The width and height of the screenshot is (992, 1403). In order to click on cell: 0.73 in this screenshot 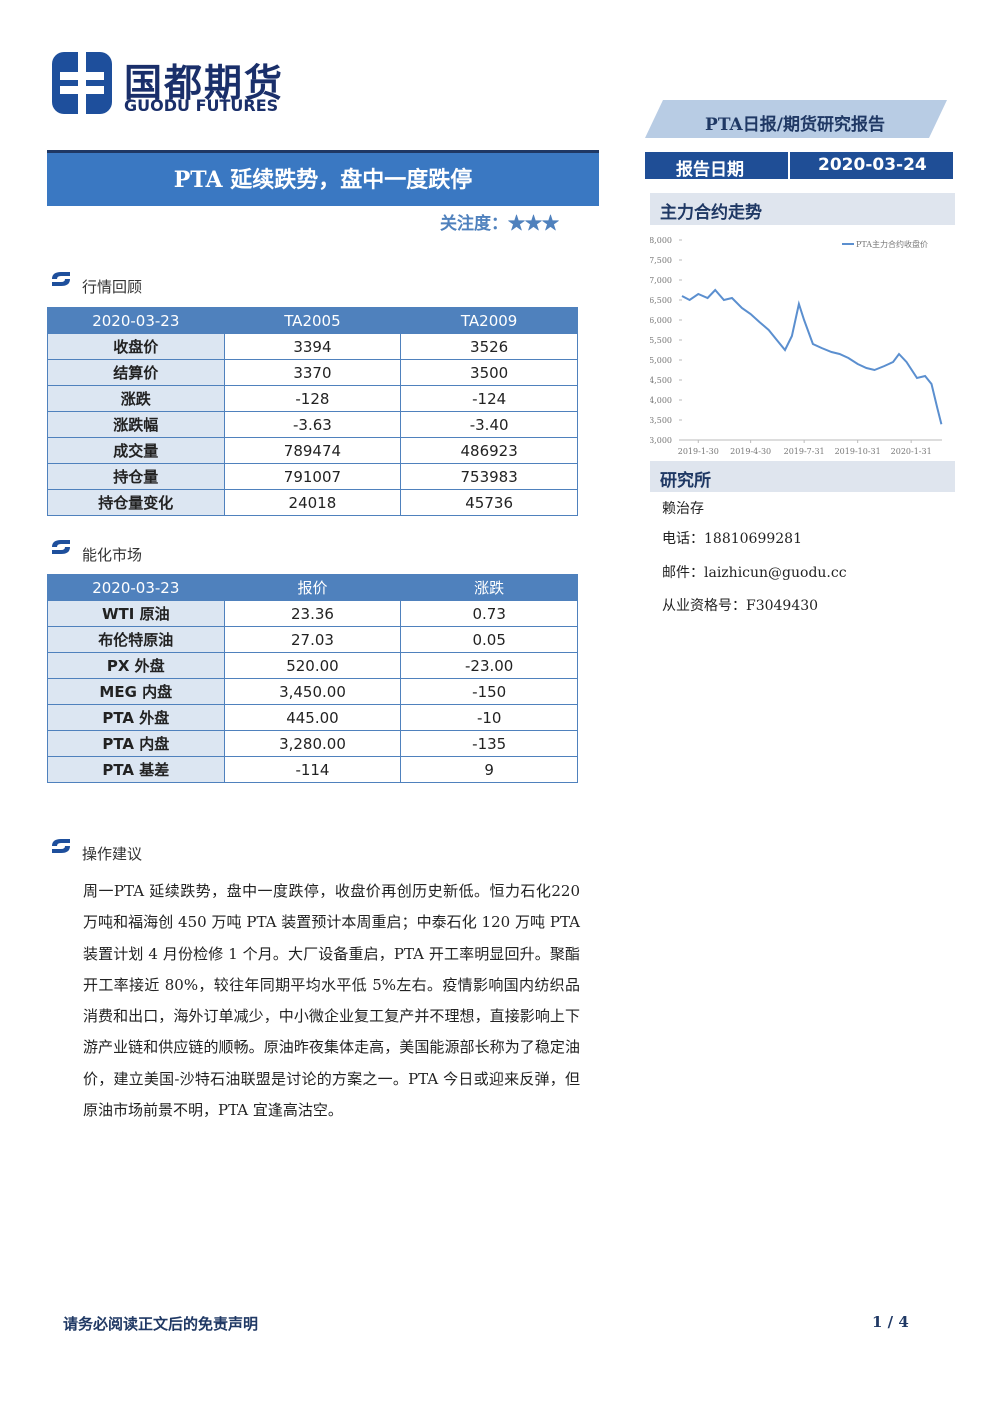, I will do `click(489, 613)`.